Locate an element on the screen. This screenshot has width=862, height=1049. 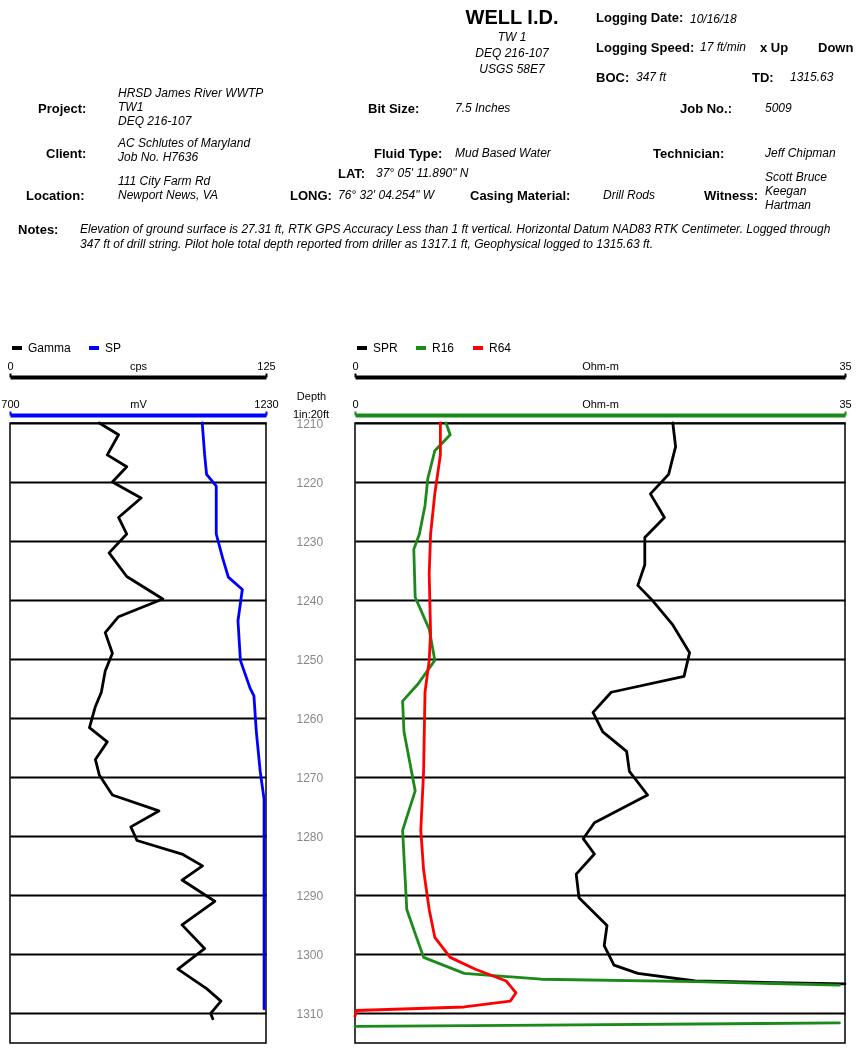
text: LAT: is located at coordinates (352, 173).